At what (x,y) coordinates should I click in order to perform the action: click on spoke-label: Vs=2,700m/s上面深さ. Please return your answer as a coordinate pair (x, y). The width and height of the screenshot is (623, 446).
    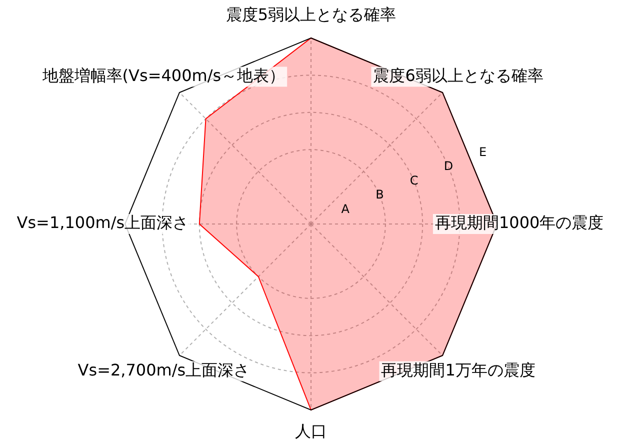
    Looking at the image, I should click on (164, 370).